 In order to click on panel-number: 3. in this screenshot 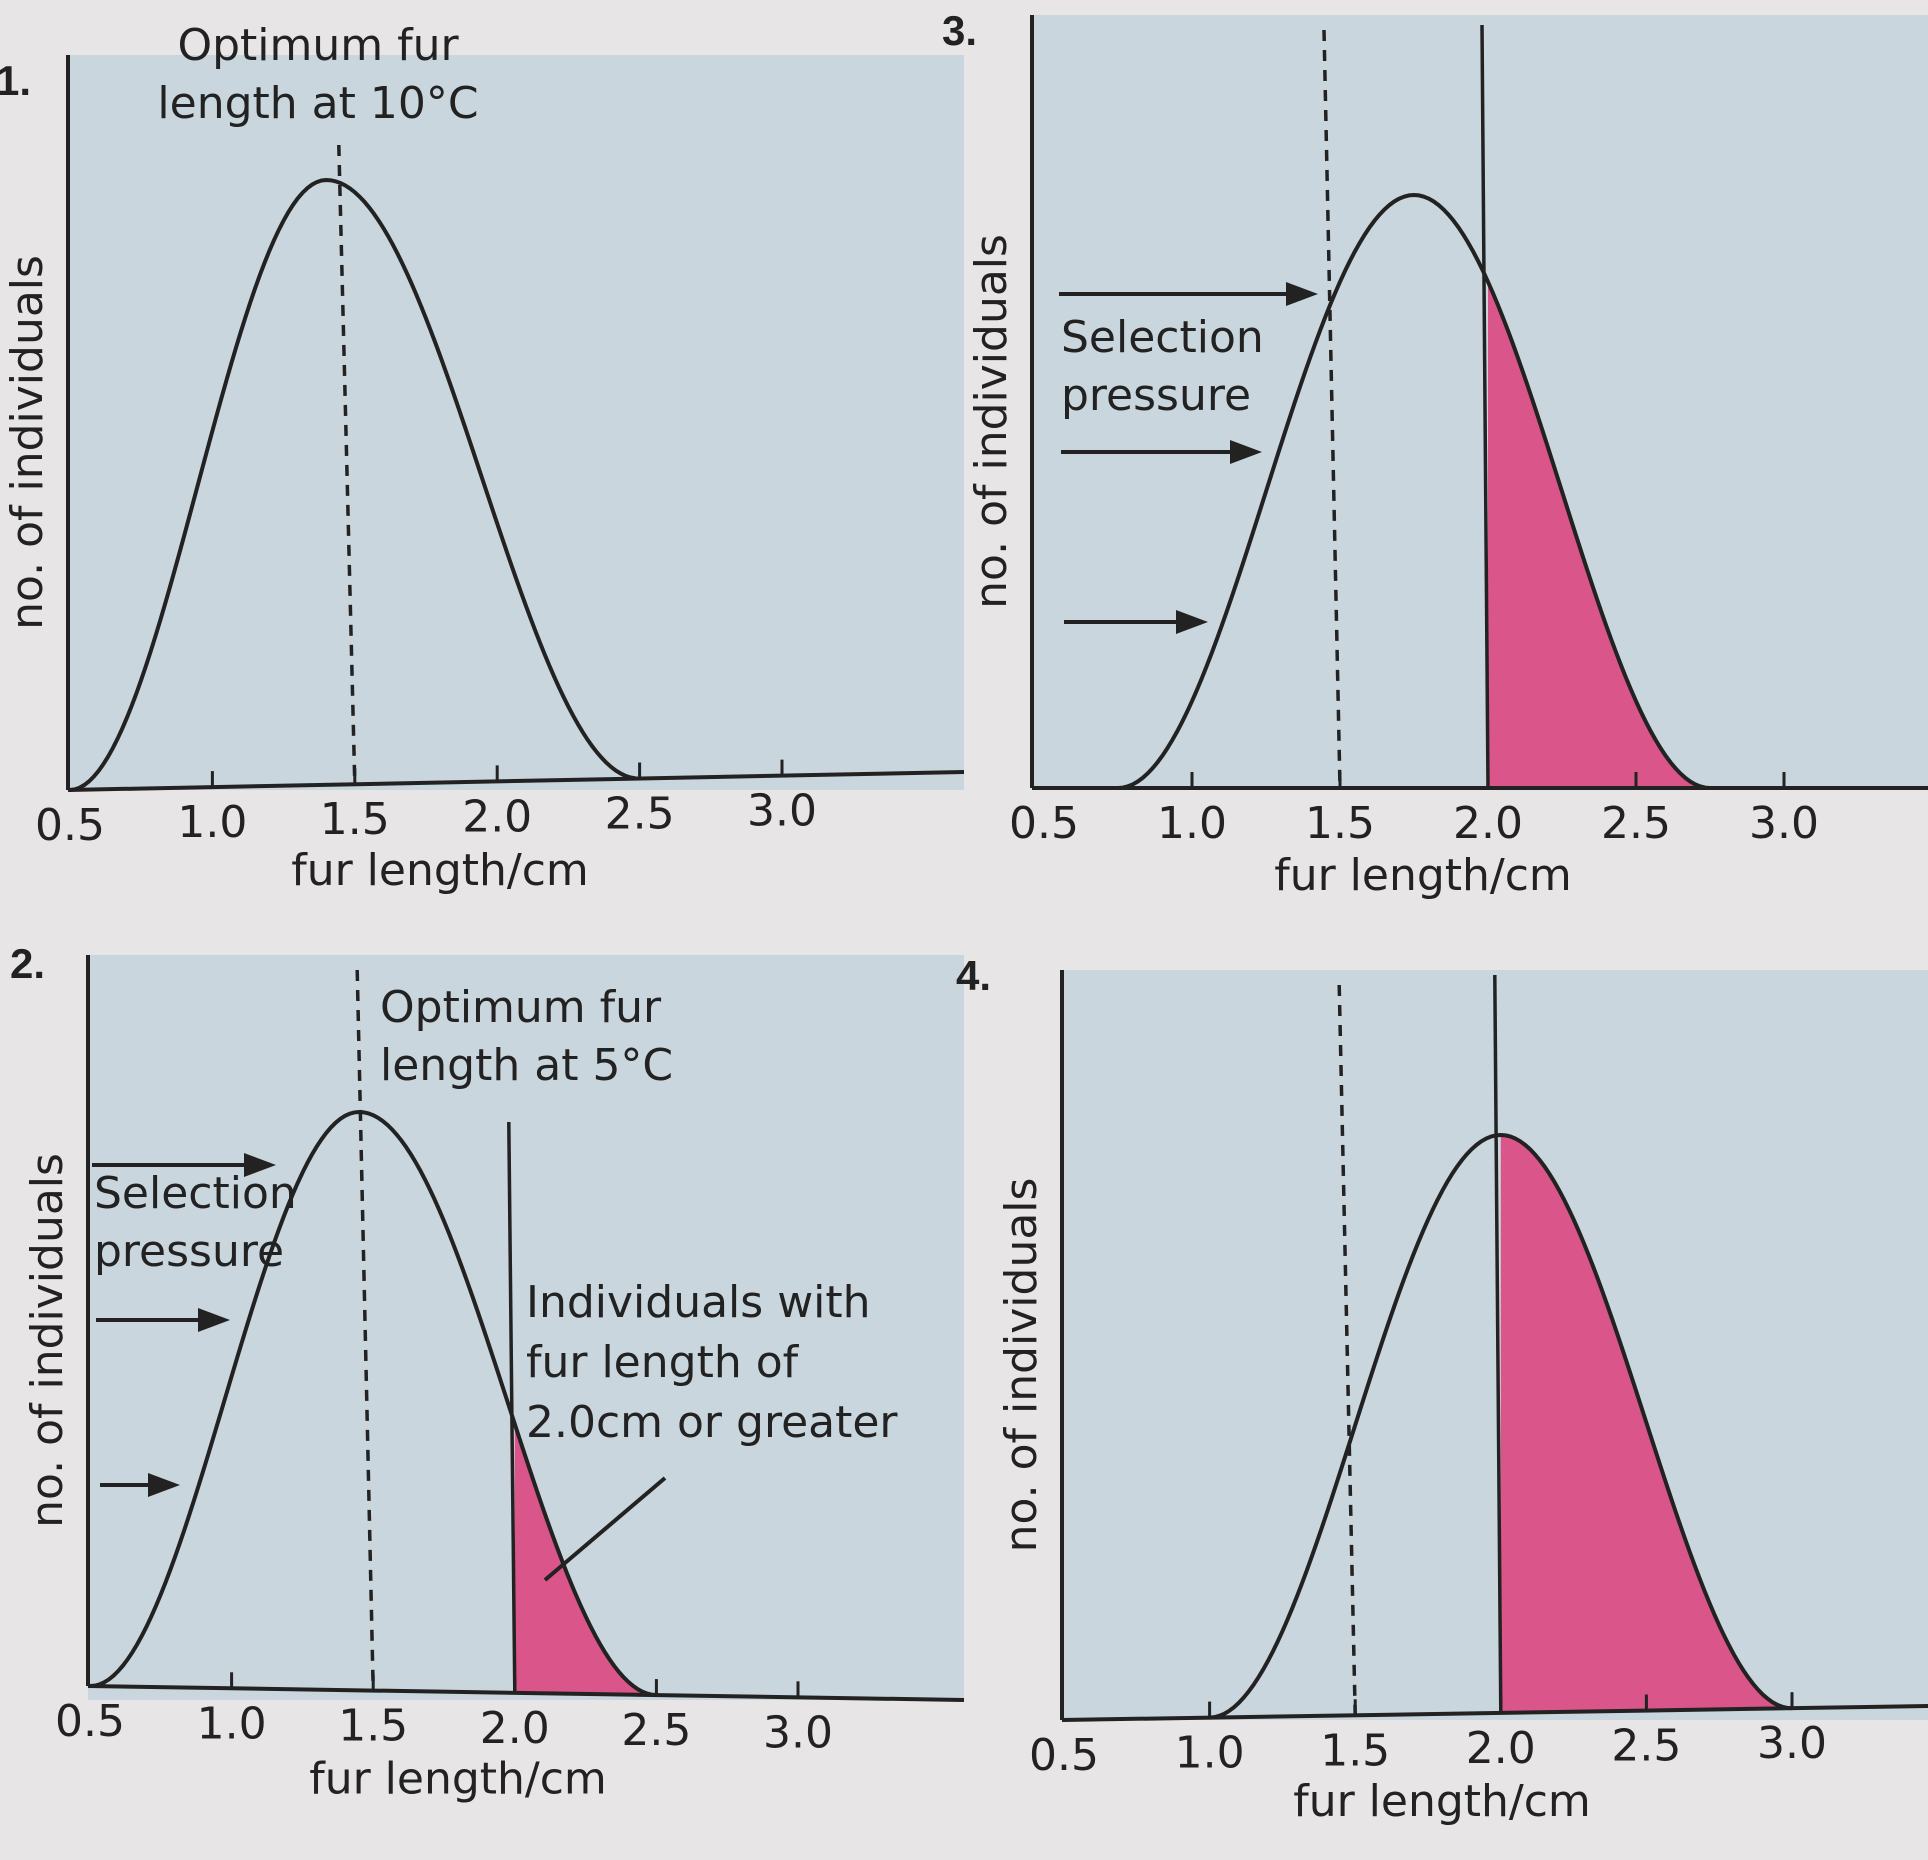, I will do `click(959, 30)`.